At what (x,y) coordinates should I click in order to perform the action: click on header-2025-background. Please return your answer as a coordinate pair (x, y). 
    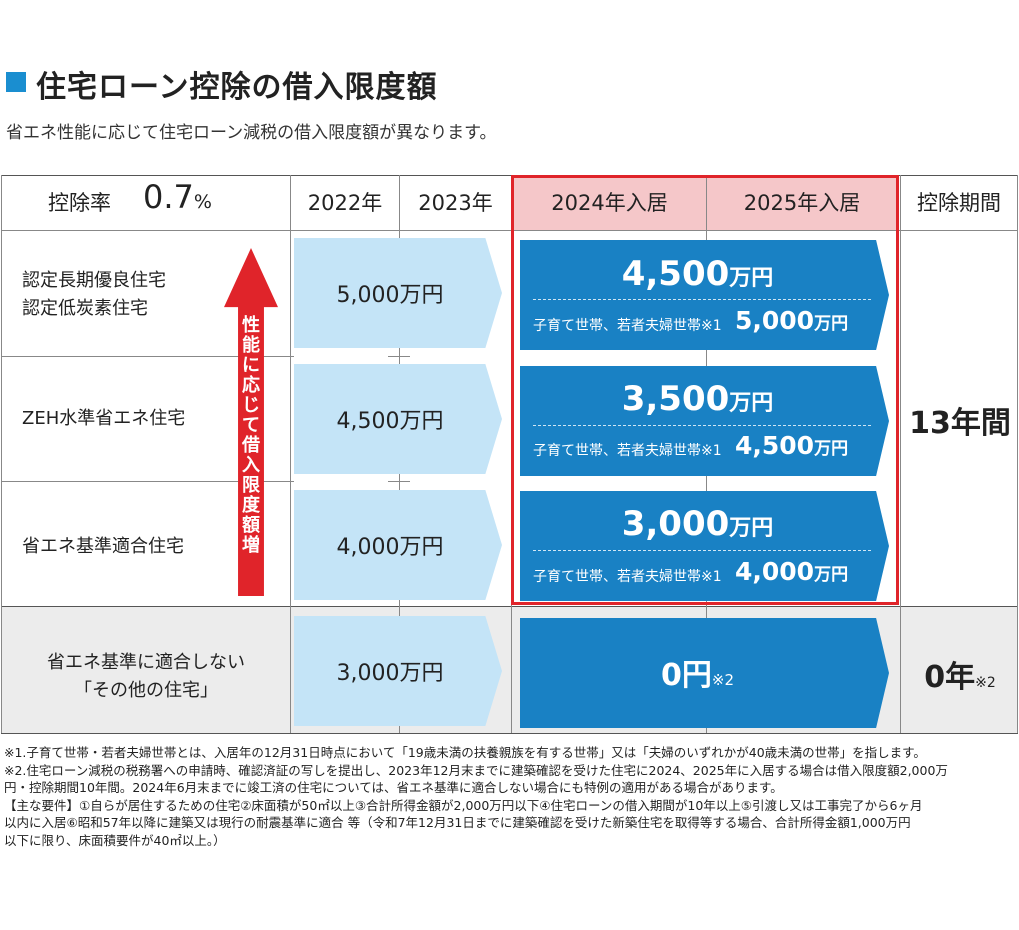
    Looking at the image, I should click on (802, 203).